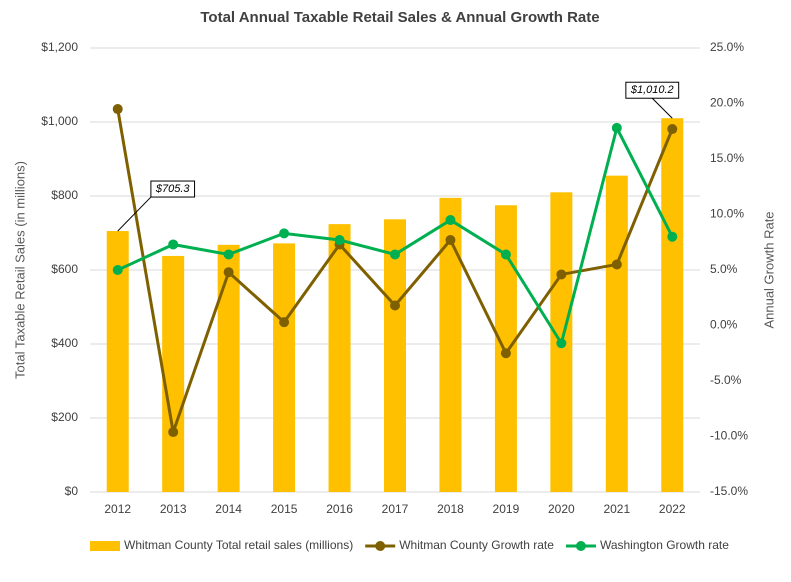 The height and width of the screenshot is (582, 791). What do you see at coordinates (284, 509) in the screenshot?
I see `x-tick-label: 2015` at bounding box center [284, 509].